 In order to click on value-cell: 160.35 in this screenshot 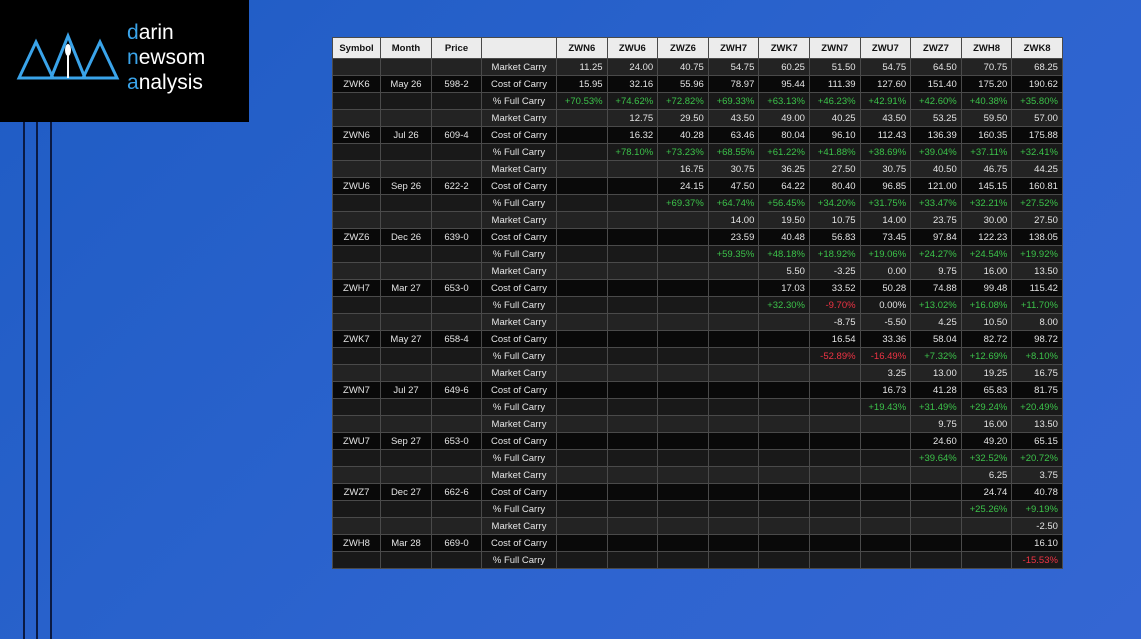, I will do `click(986, 135)`.